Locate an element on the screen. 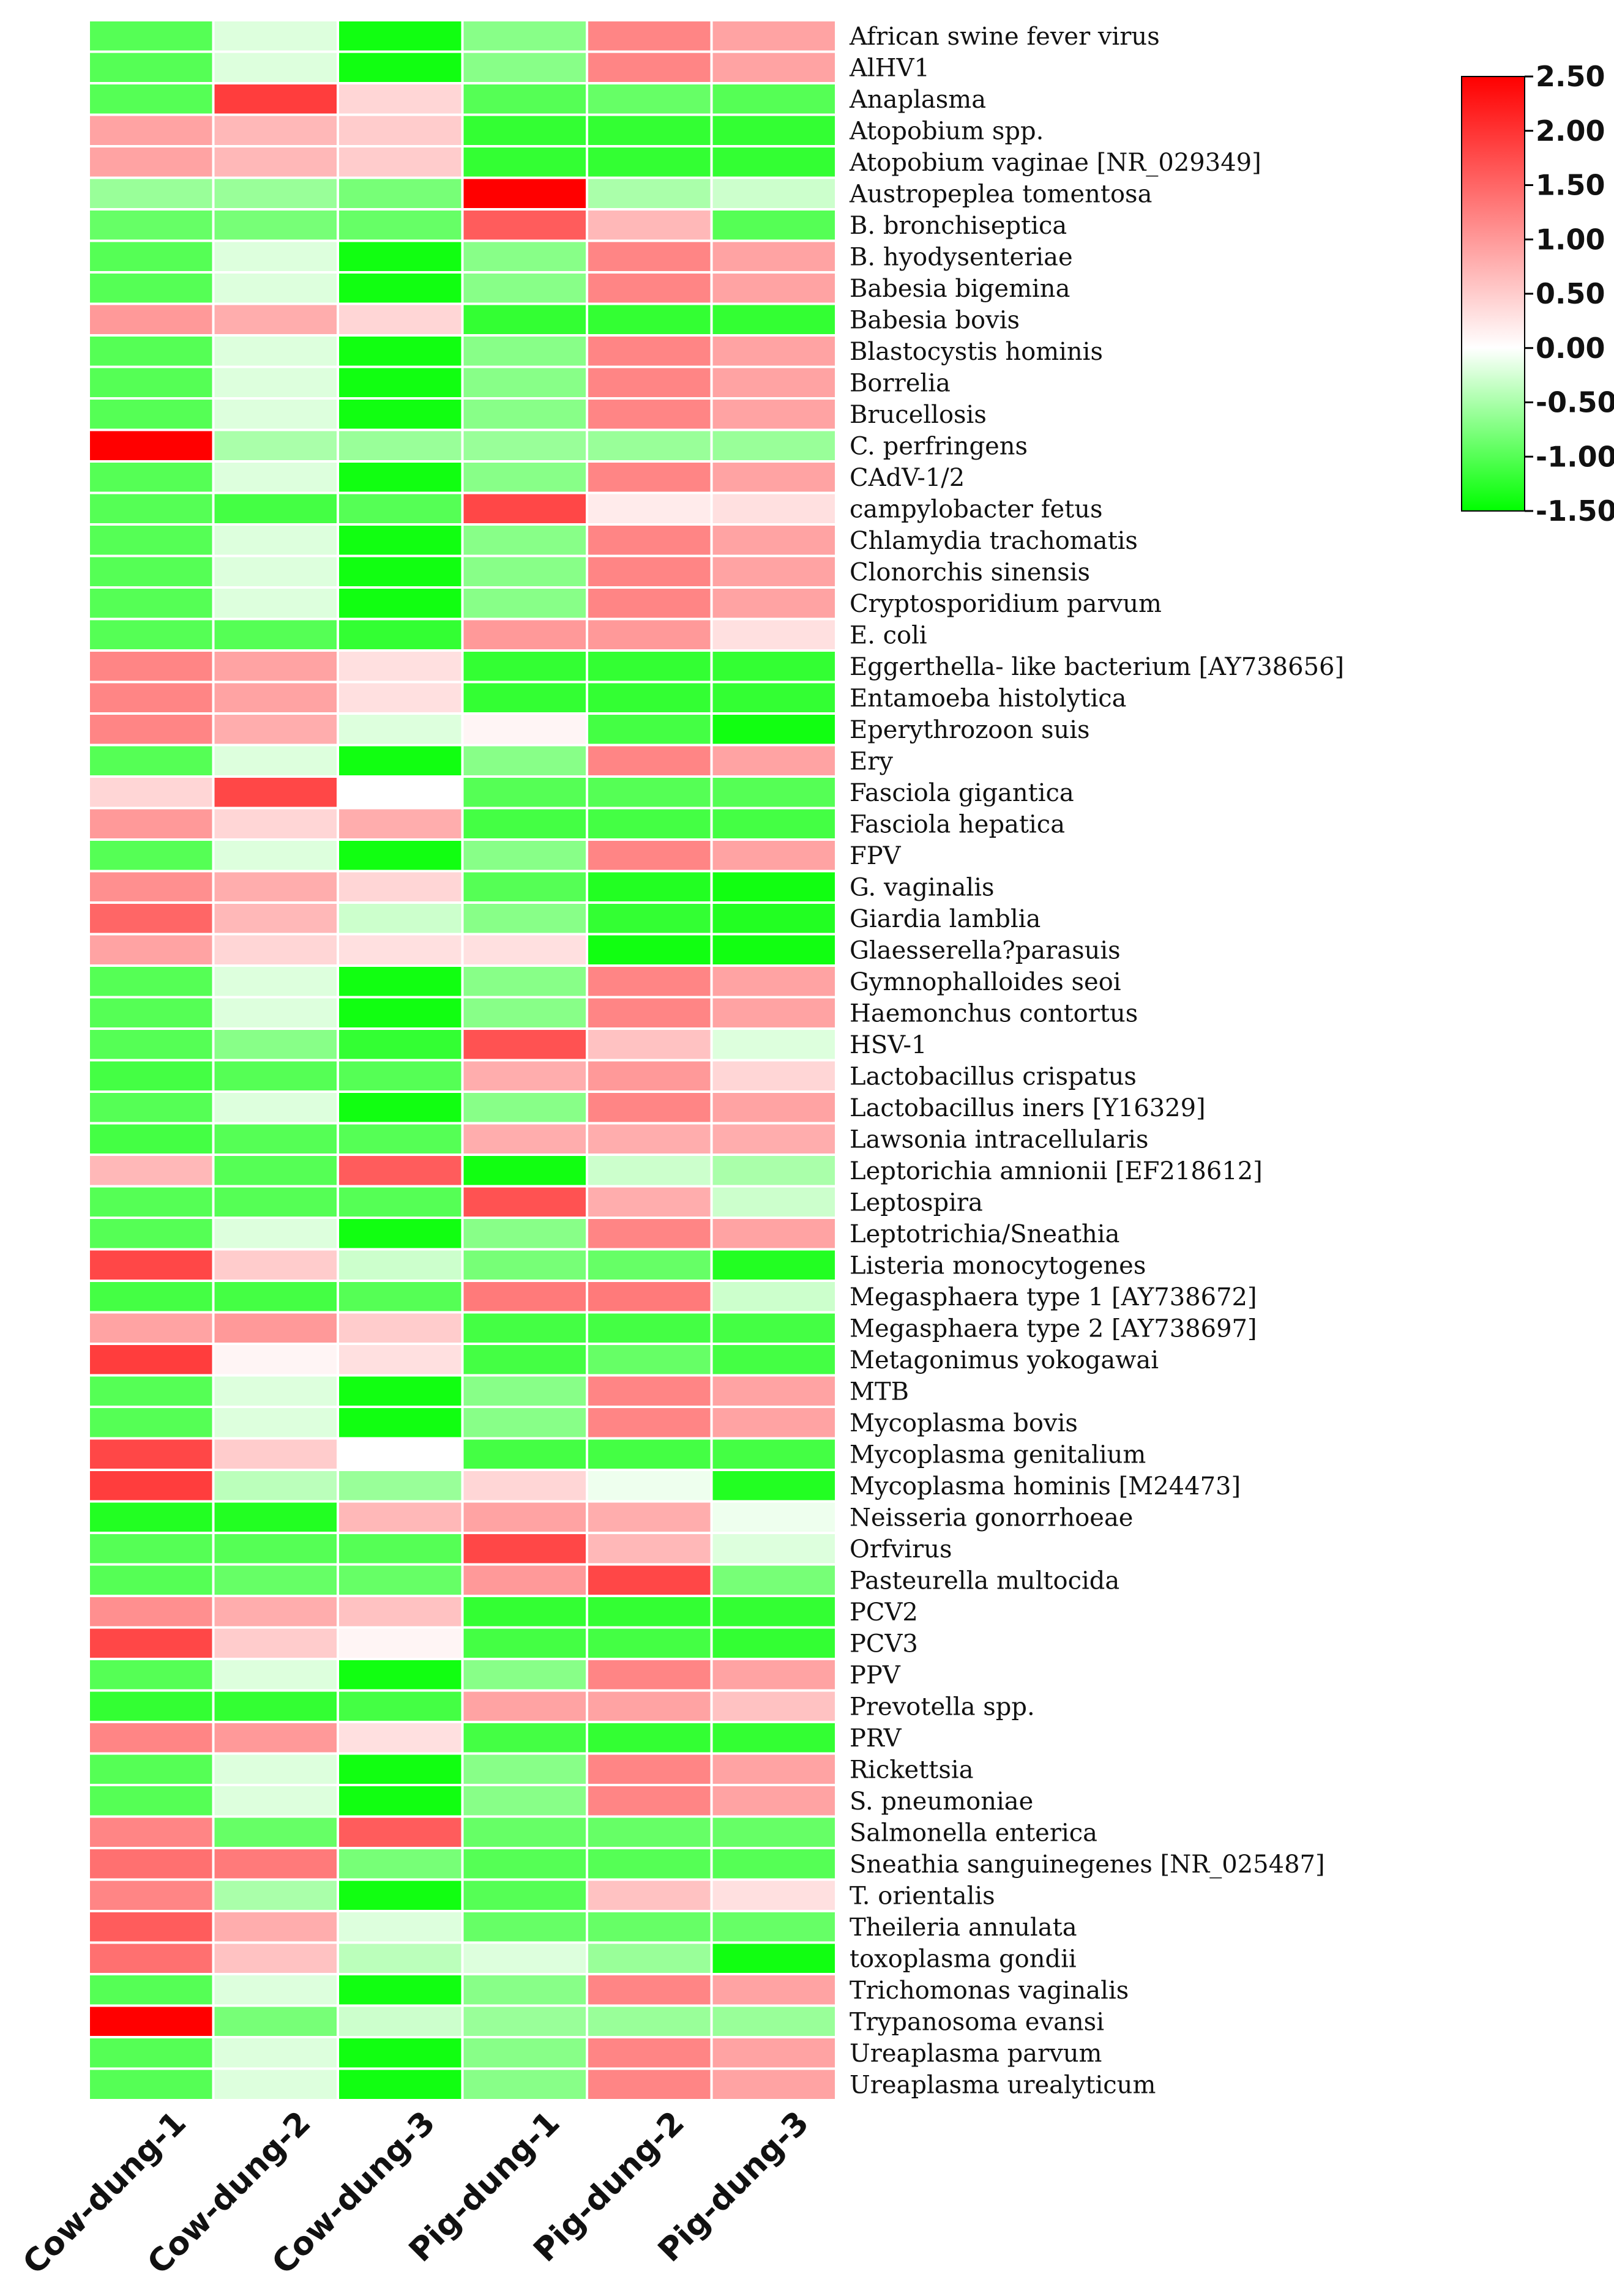 The image size is (1614, 2296). row-label: CAdV-1/2 is located at coordinates (908, 478).